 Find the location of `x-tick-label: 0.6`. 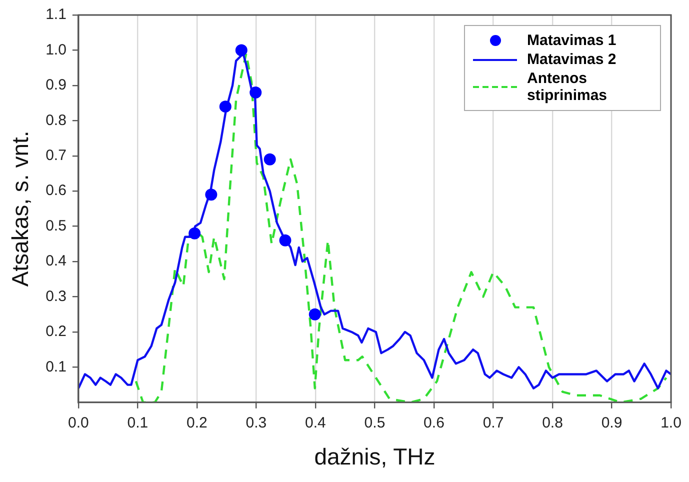

x-tick-label: 0.6 is located at coordinates (434, 423).